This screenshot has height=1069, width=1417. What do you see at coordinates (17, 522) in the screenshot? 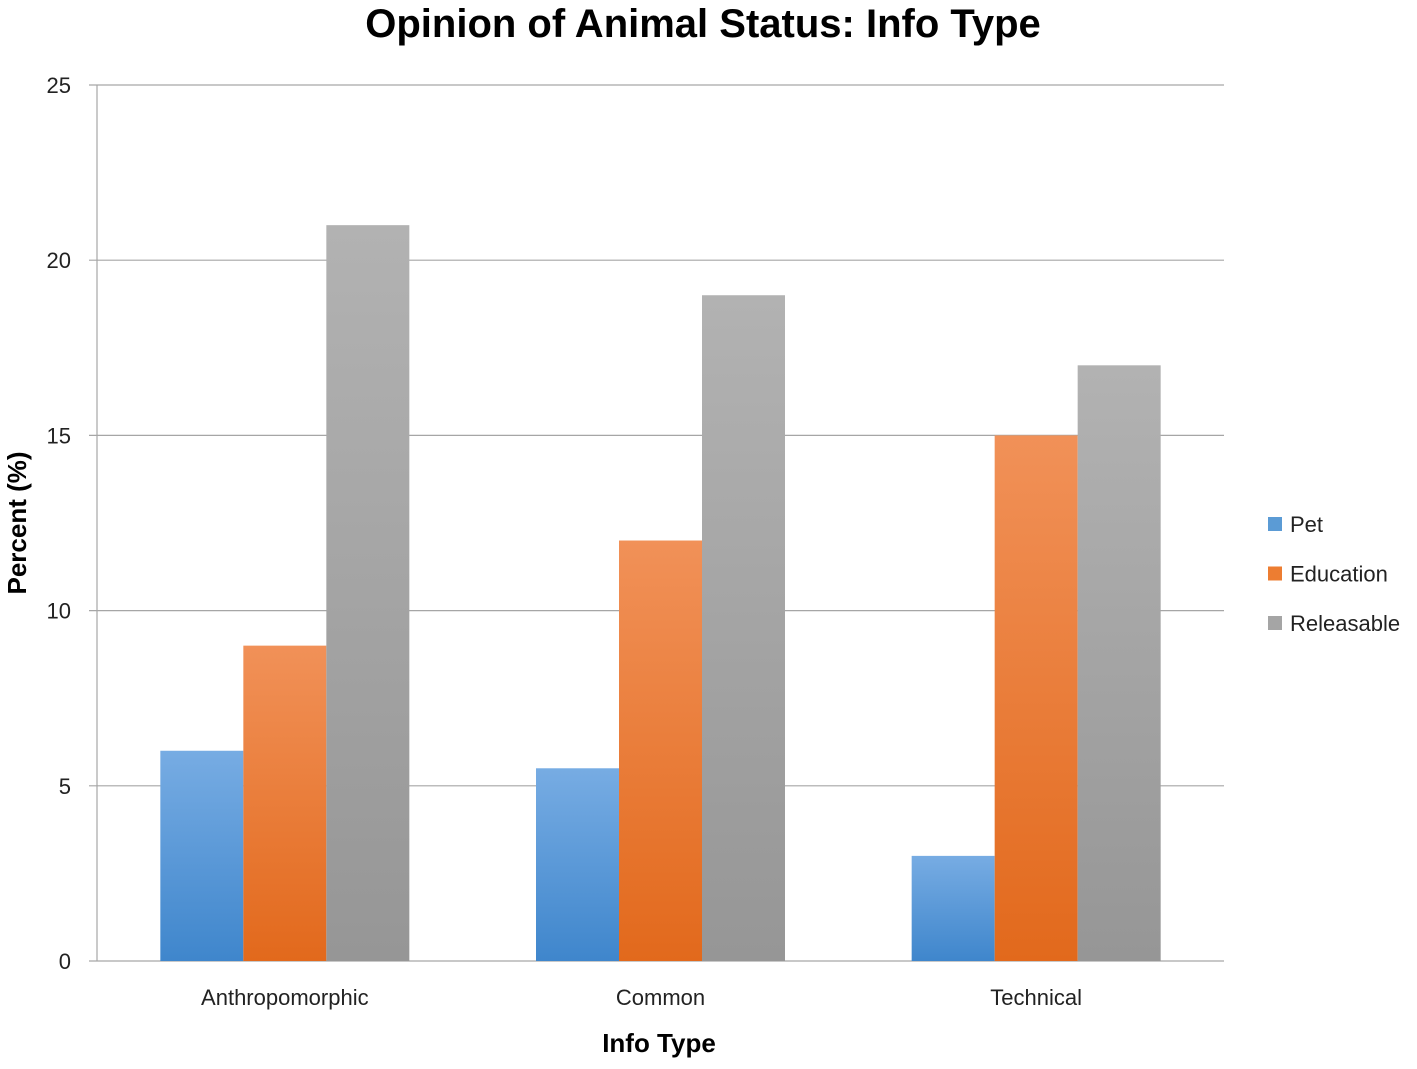
I see `y-axis-title: Percent (%)` at bounding box center [17, 522].